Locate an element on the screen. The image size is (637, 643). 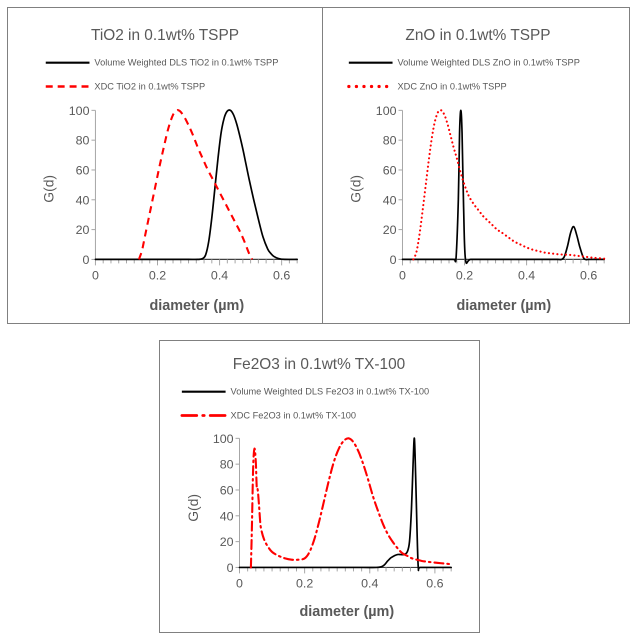
zno-legend-label-xdc: XDC ZnO in 0.1wt% TSPP is located at coordinates (452, 86).